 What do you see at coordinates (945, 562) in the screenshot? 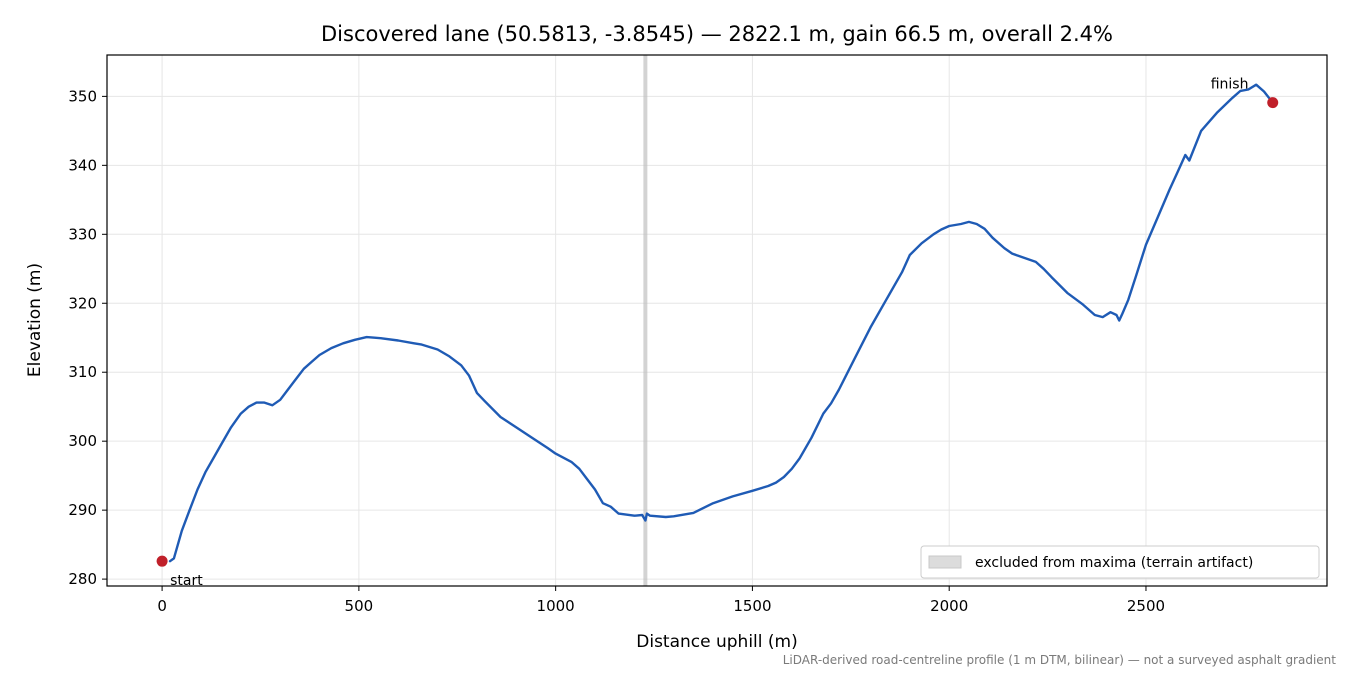
I see `legend-swatch-excluded` at bounding box center [945, 562].